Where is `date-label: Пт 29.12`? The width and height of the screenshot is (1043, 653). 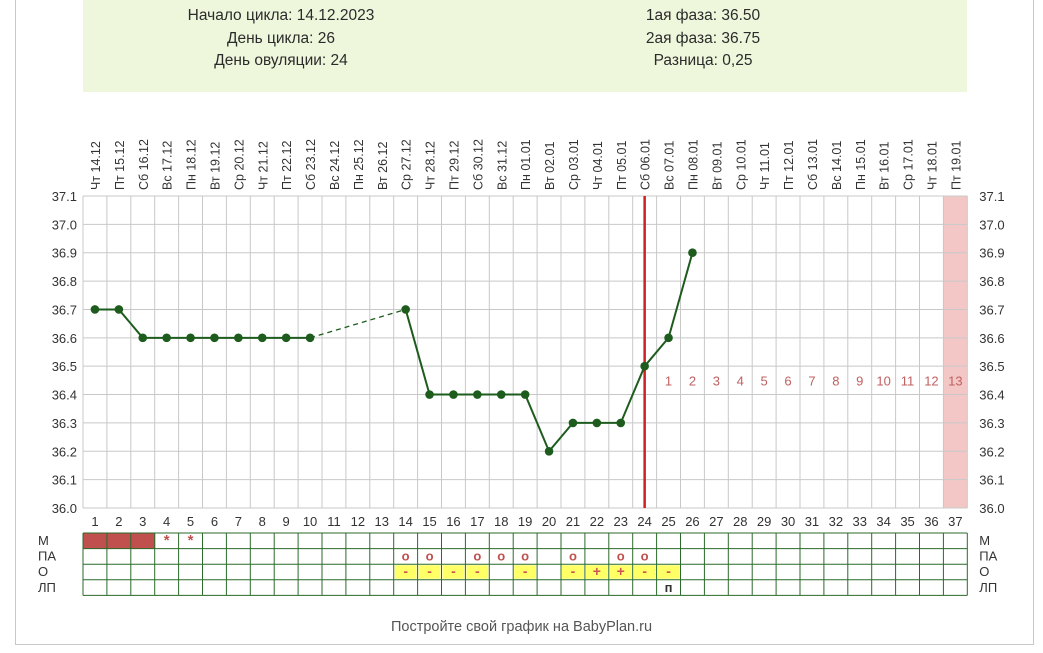 date-label: Пт 29.12 is located at coordinates (454, 165).